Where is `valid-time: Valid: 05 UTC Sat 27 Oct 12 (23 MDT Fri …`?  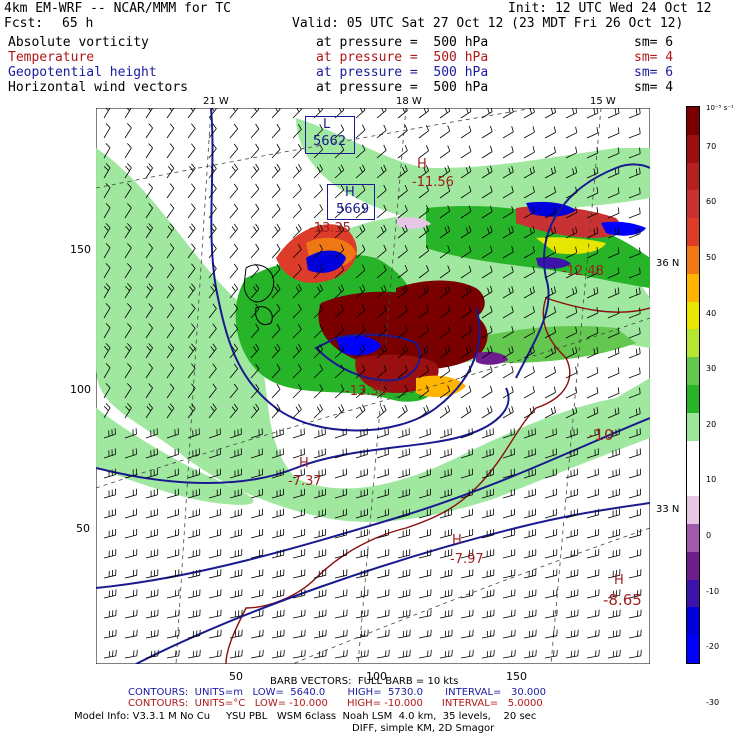
valid-time: Valid: 05 UTC Sat 27 Oct 12 (23 MDT Fri … is located at coordinates (488, 23).